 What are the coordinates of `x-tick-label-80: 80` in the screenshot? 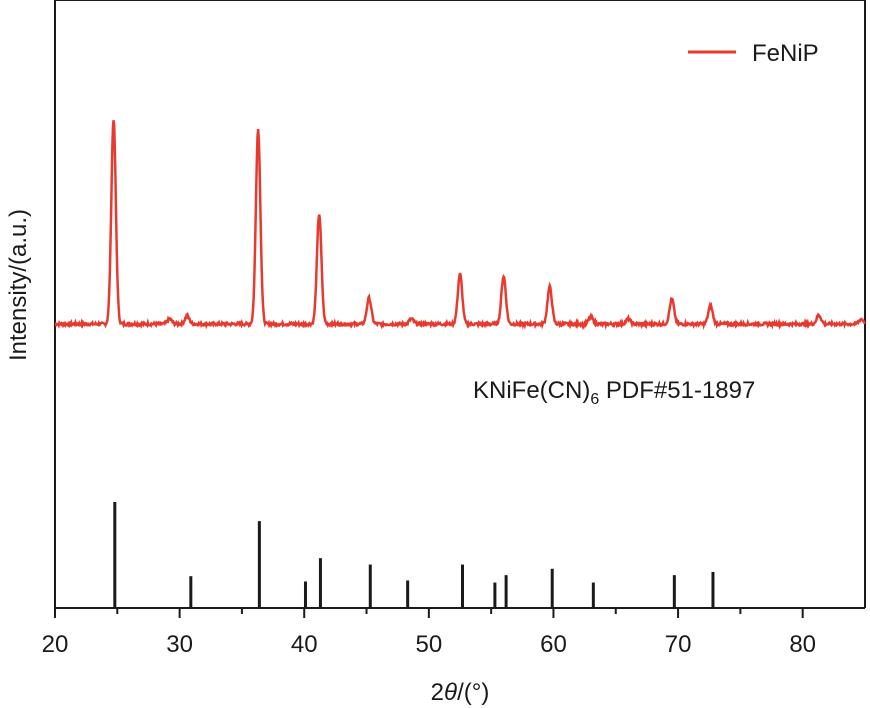 It's located at (802, 644).